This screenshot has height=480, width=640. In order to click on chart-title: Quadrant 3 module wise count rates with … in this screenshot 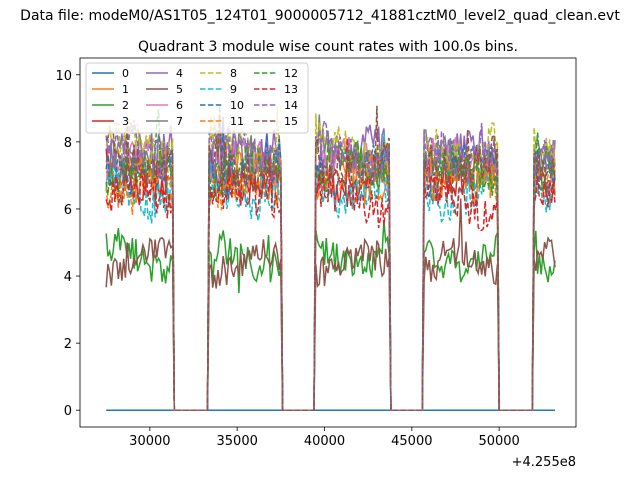, I will do `click(328, 47)`.